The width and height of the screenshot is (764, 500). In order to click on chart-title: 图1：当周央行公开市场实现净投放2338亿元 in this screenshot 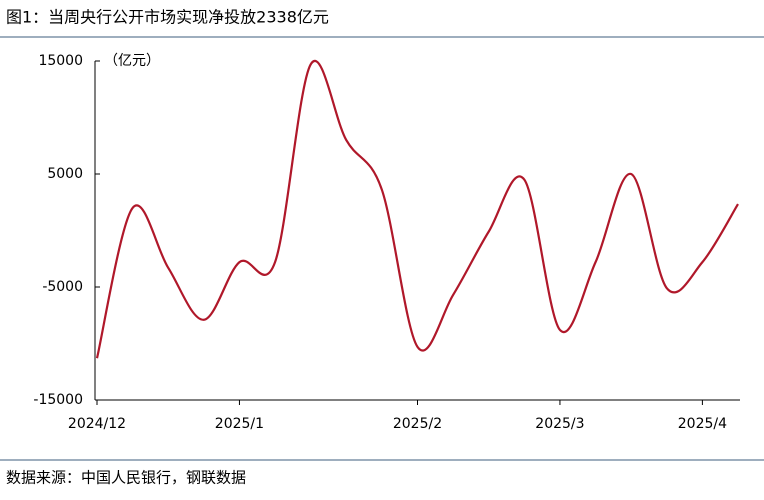, I will do `click(167, 17)`.